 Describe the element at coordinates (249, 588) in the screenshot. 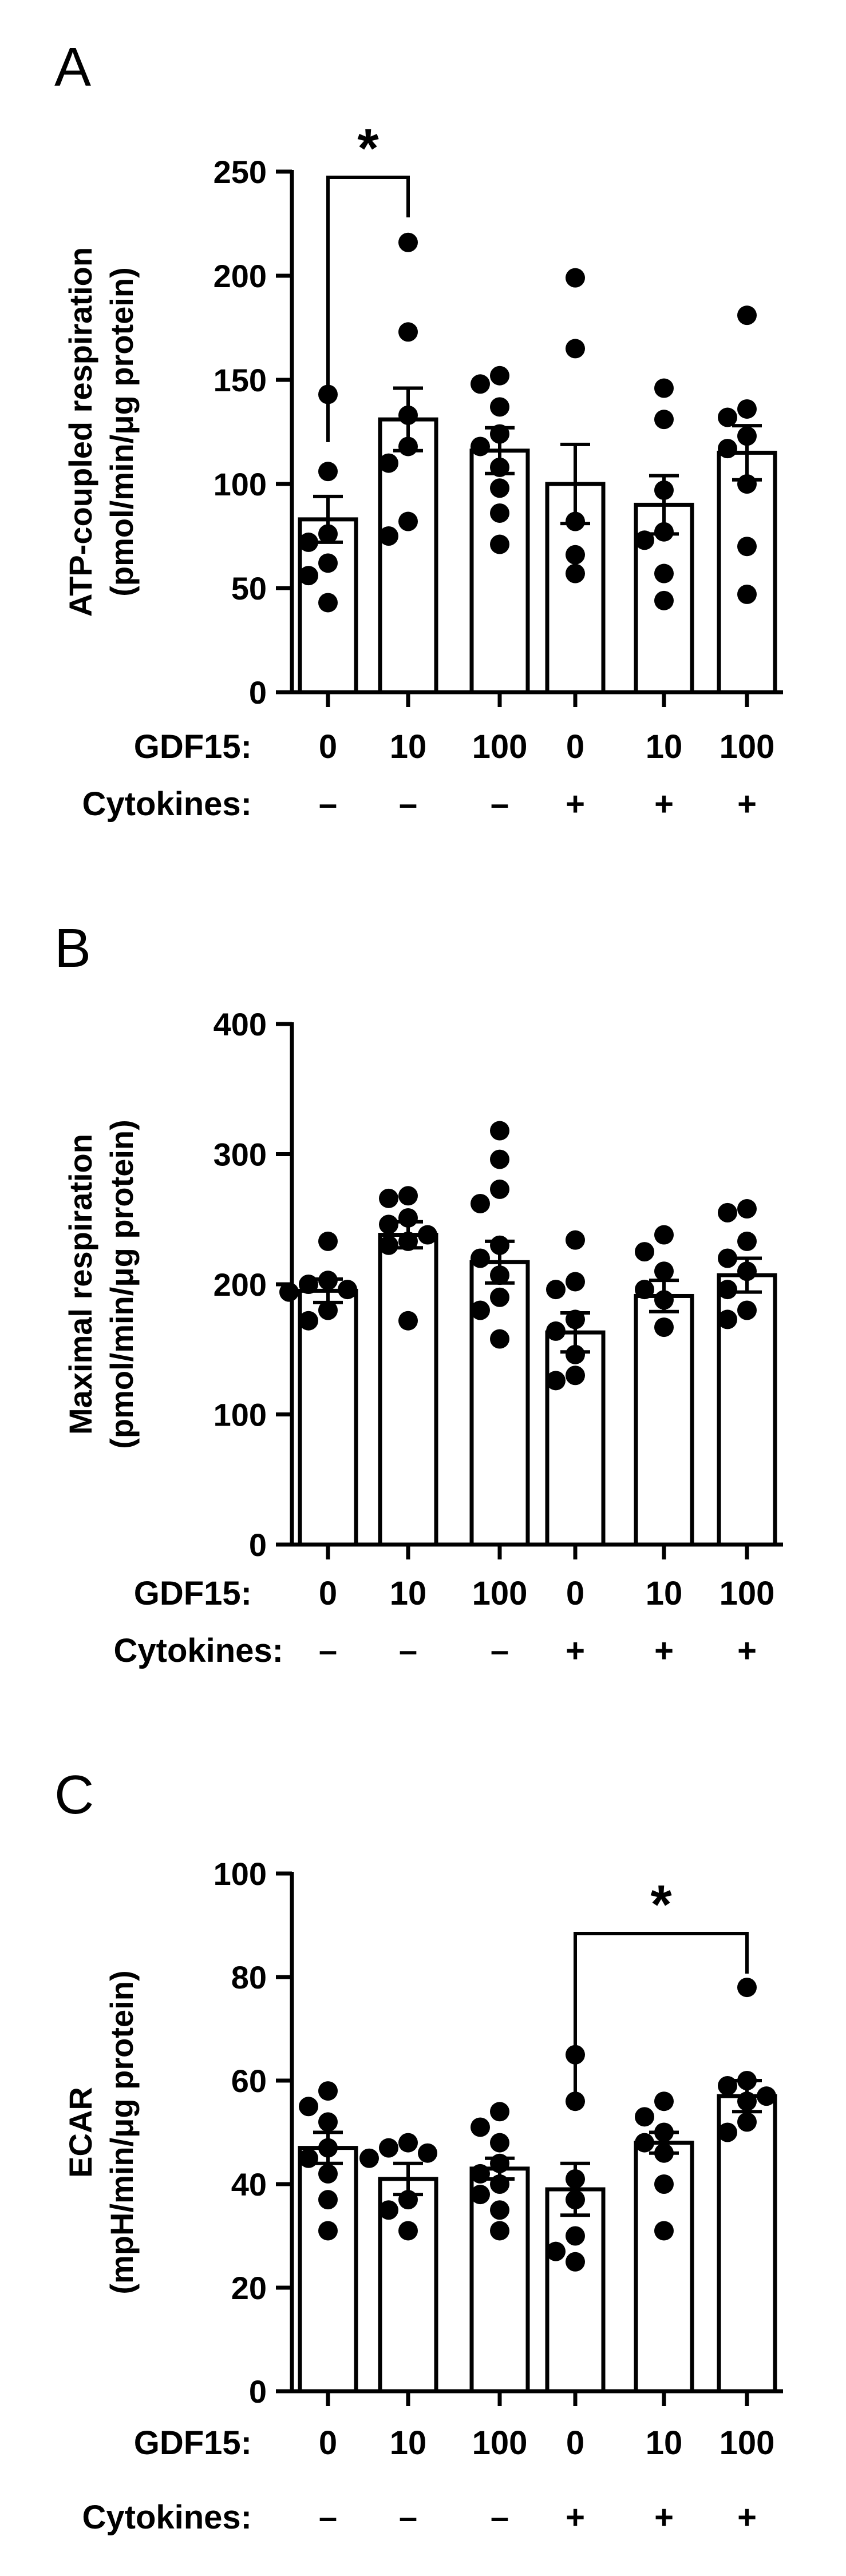

I see `y-tick-label: 50` at that location.